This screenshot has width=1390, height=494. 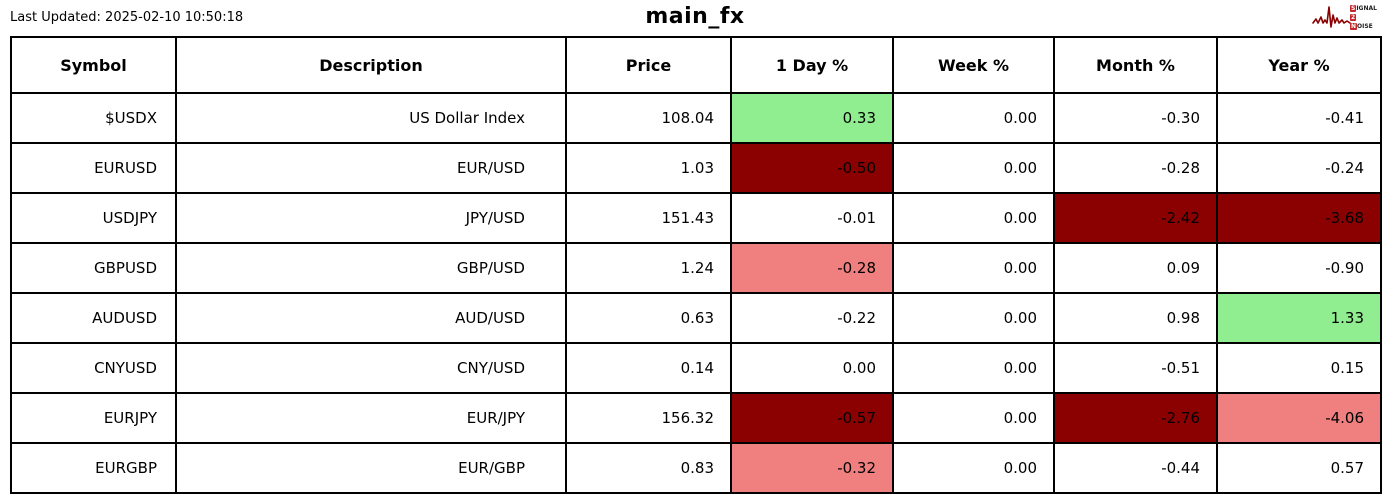 I want to click on cell-month: -2.76, so click(x=1135, y=418).